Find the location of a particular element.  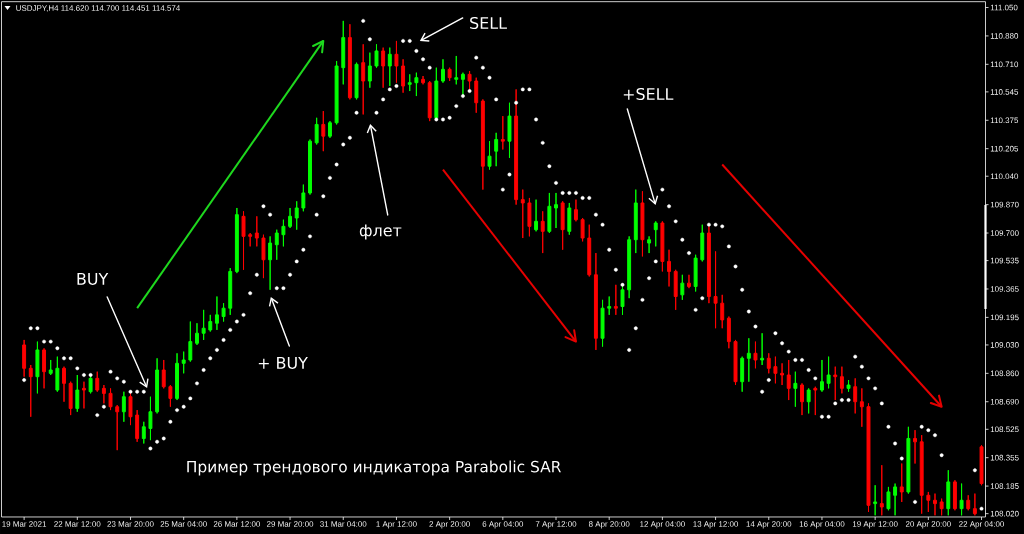

annotation: флет is located at coordinates (380, 232).